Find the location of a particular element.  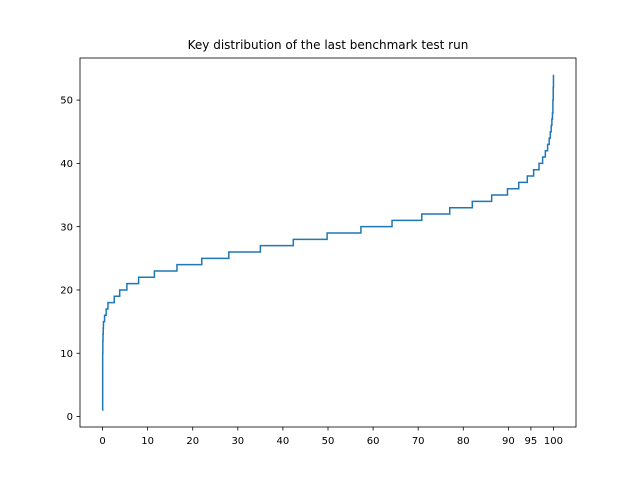

x-tick-label-11: 100 is located at coordinates (553, 441).